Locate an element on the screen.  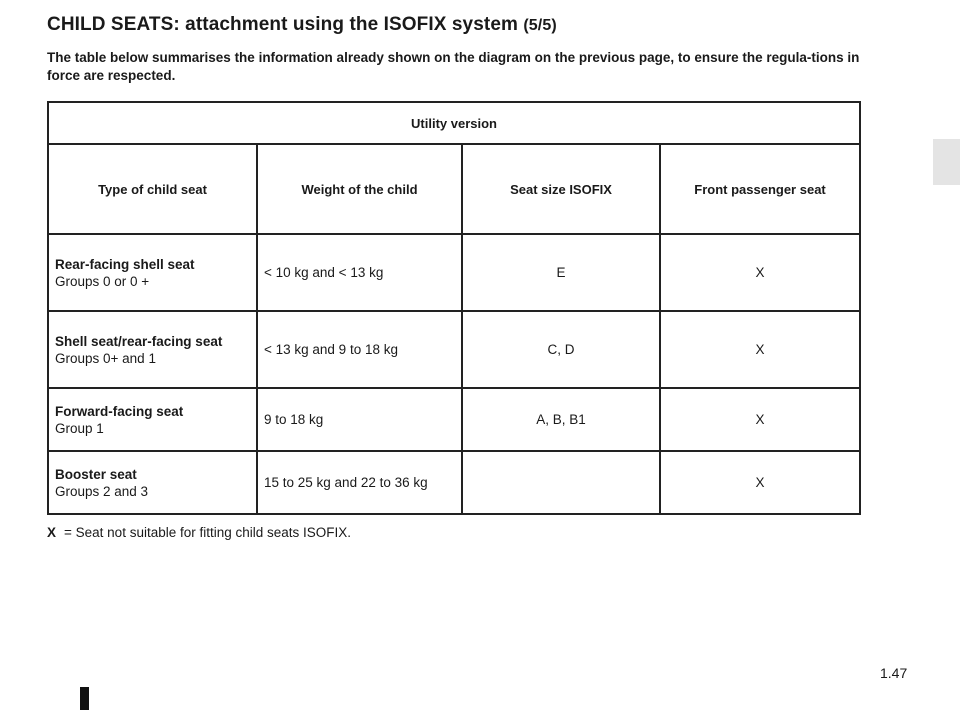
utility-version-label: Utility version is located at coordinates (454, 123).